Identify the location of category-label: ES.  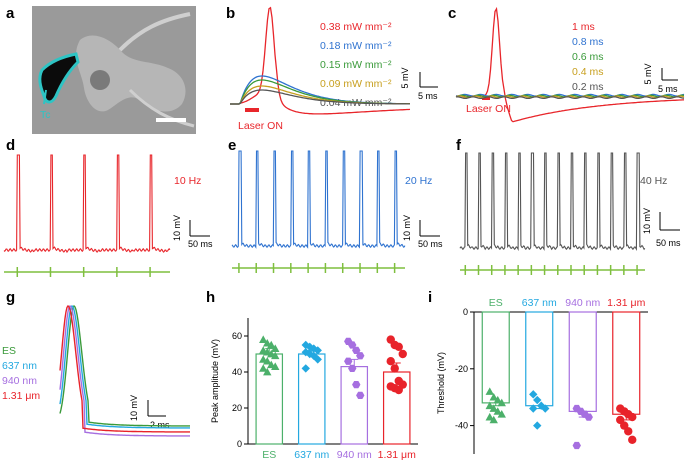
(269, 454).